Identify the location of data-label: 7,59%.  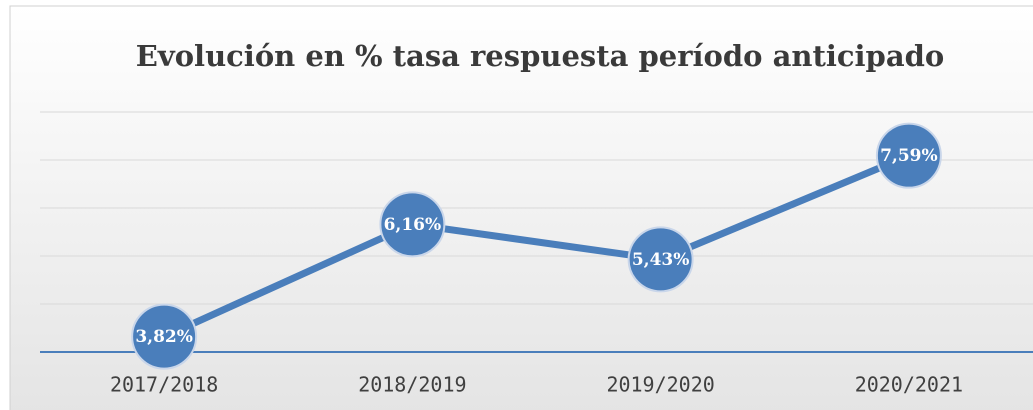
(909, 156).